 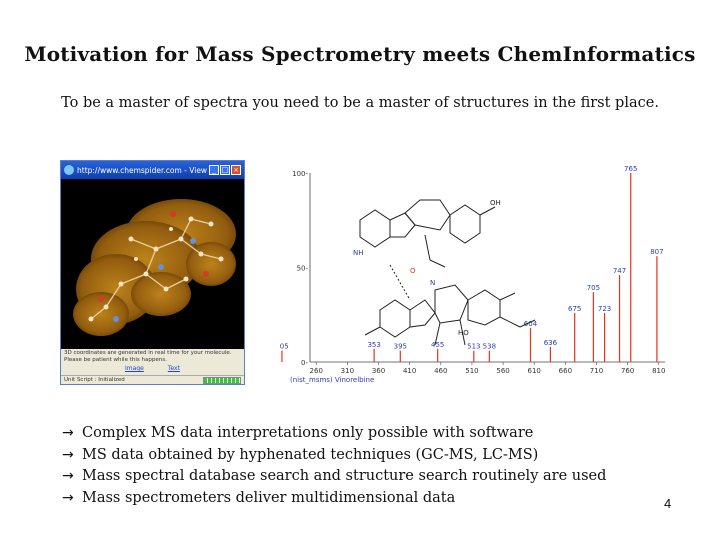 What do you see at coordinates (495, 203) in the screenshot?
I see `svg-text: OH` at bounding box center [495, 203].